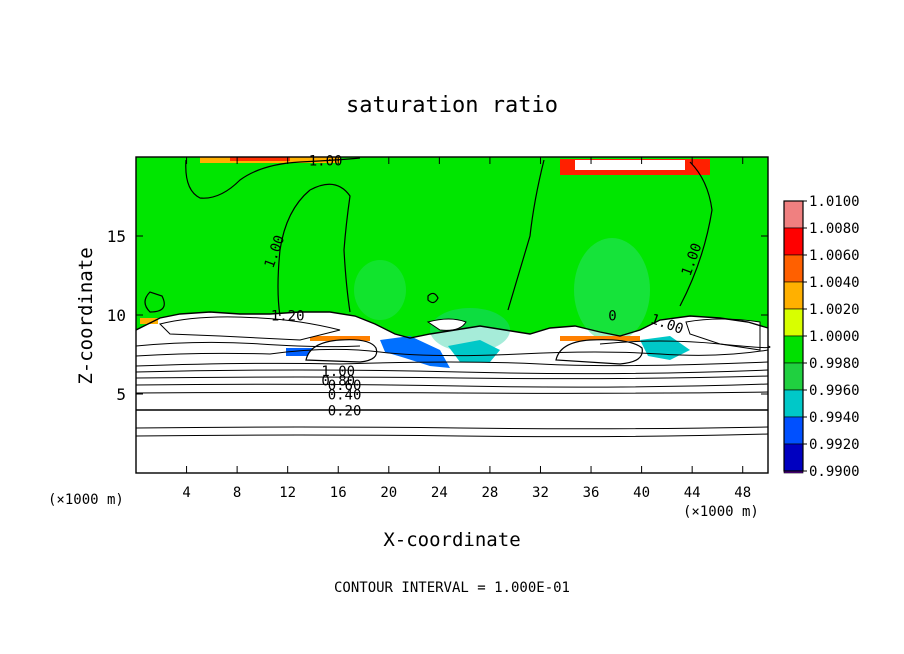  What do you see at coordinates (742, 493) in the screenshot?
I see `x-tick-label: 48` at bounding box center [742, 493].